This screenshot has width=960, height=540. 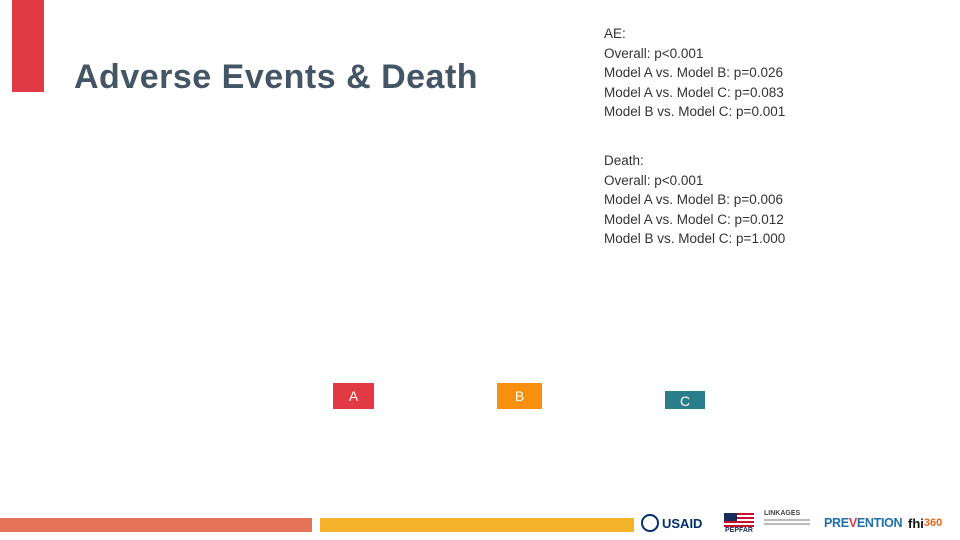 What do you see at coordinates (615, 33) in the screenshot?
I see `ae-heading: AE:` at bounding box center [615, 33].